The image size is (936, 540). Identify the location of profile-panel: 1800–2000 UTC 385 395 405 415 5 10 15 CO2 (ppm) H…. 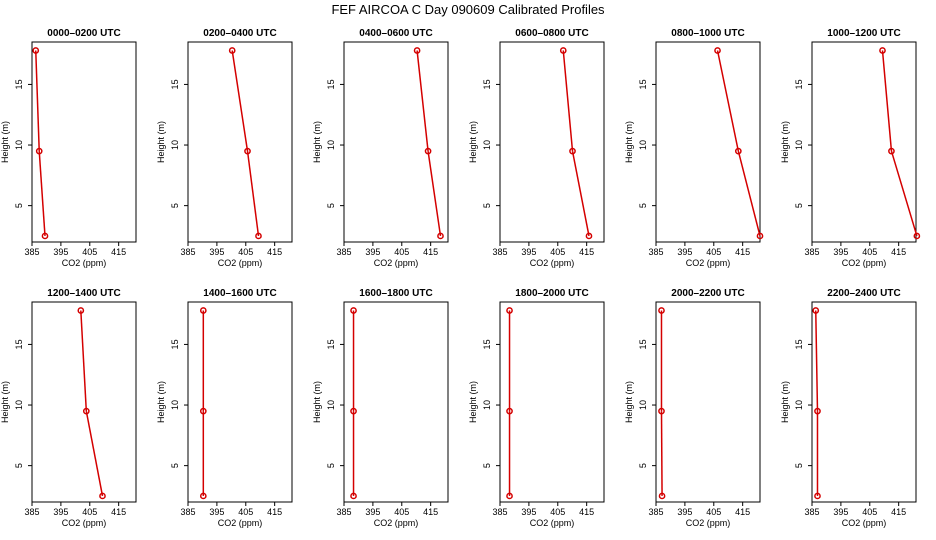
(536, 408).